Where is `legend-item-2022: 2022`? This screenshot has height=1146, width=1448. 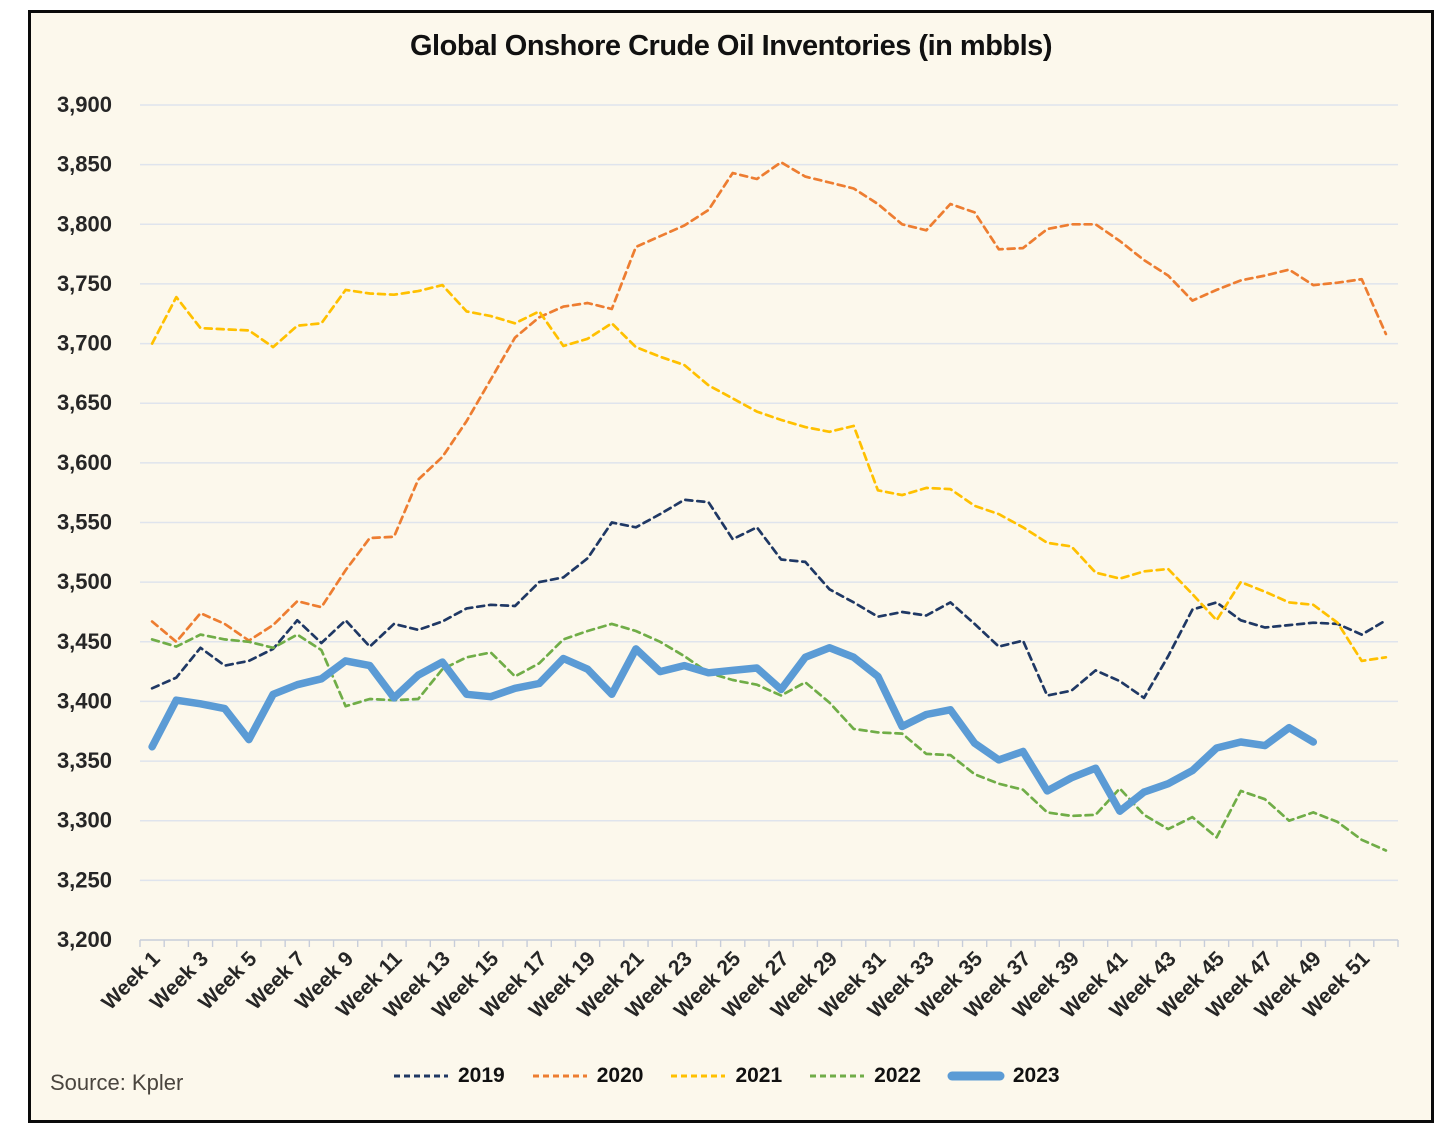
legend-item-2022: 2022 is located at coordinates (864, 1076).